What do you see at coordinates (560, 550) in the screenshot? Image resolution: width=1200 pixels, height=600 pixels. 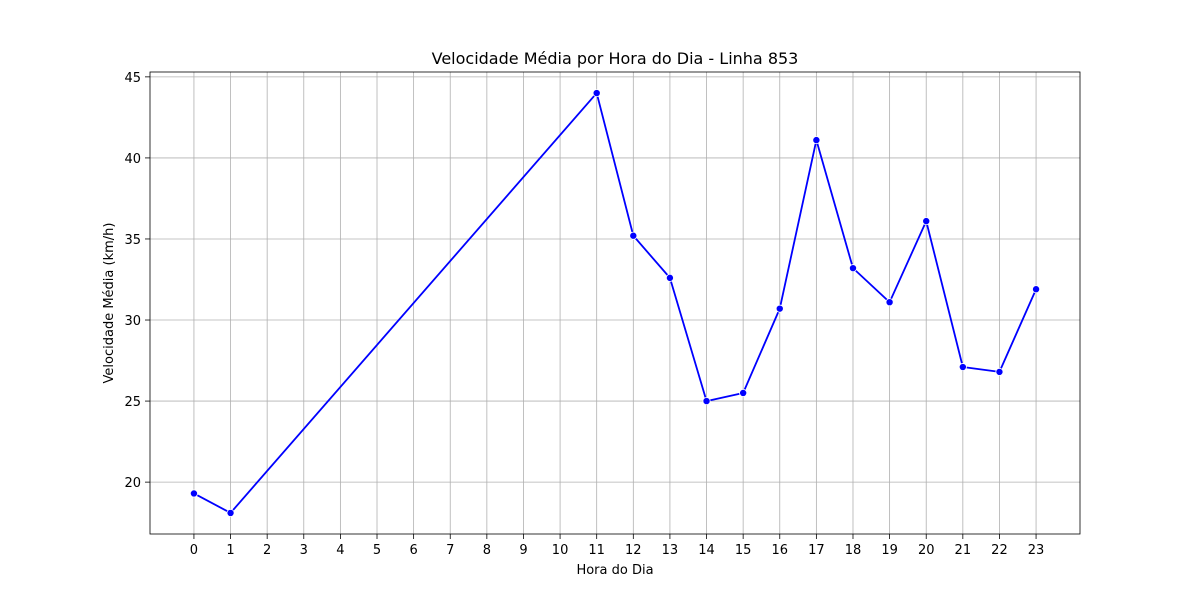 I see `x-tick-label: 10` at bounding box center [560, 550].